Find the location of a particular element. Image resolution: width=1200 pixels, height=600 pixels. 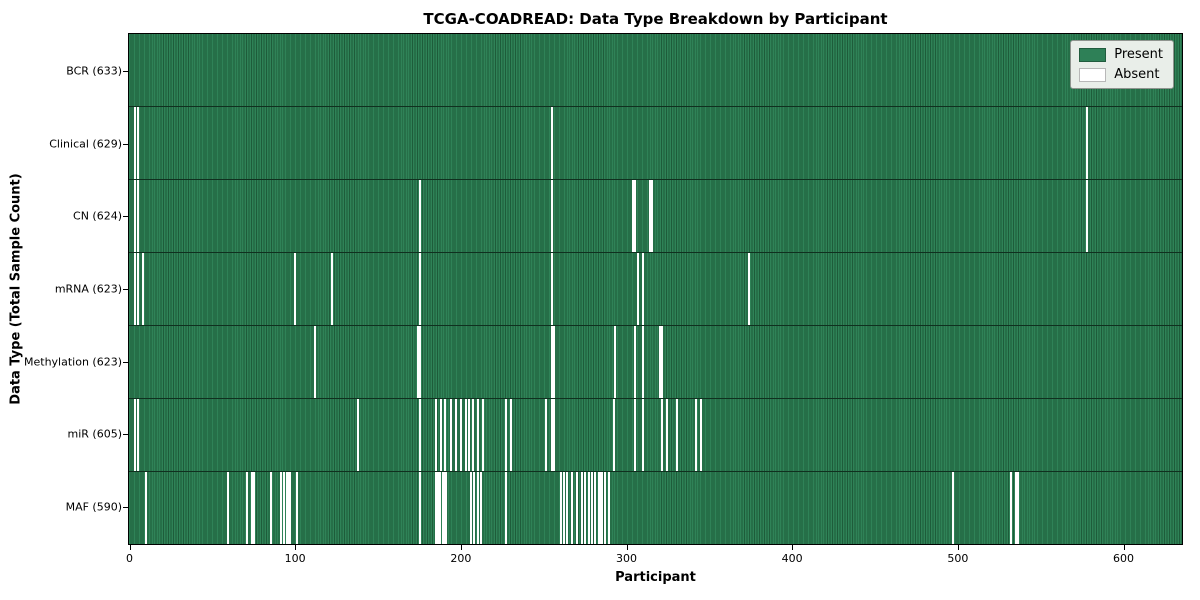

legend-label-present: Present is located at coordinates (1138, 54).